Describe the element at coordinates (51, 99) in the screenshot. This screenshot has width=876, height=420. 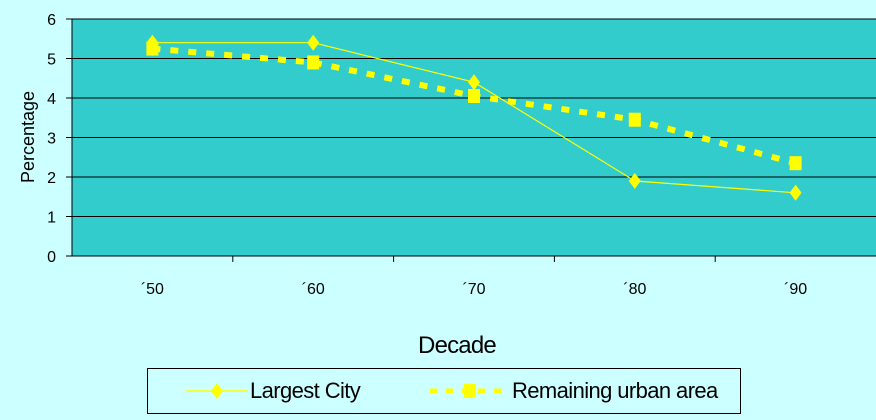
I see `y-tick-label: 4` at that location.